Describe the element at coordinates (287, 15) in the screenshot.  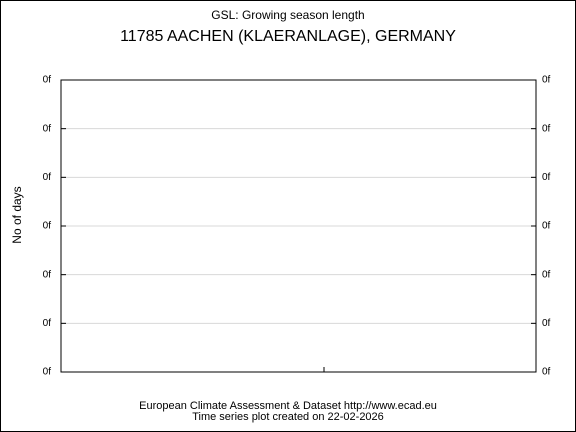
I see `chart-title: GSL: Growing season length` at that location.